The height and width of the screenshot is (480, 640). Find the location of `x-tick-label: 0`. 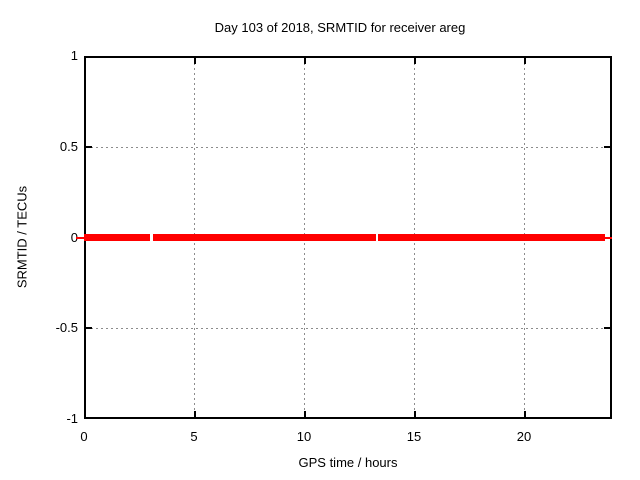

x-tick-label: 0 is located at coordinates (84, 436).